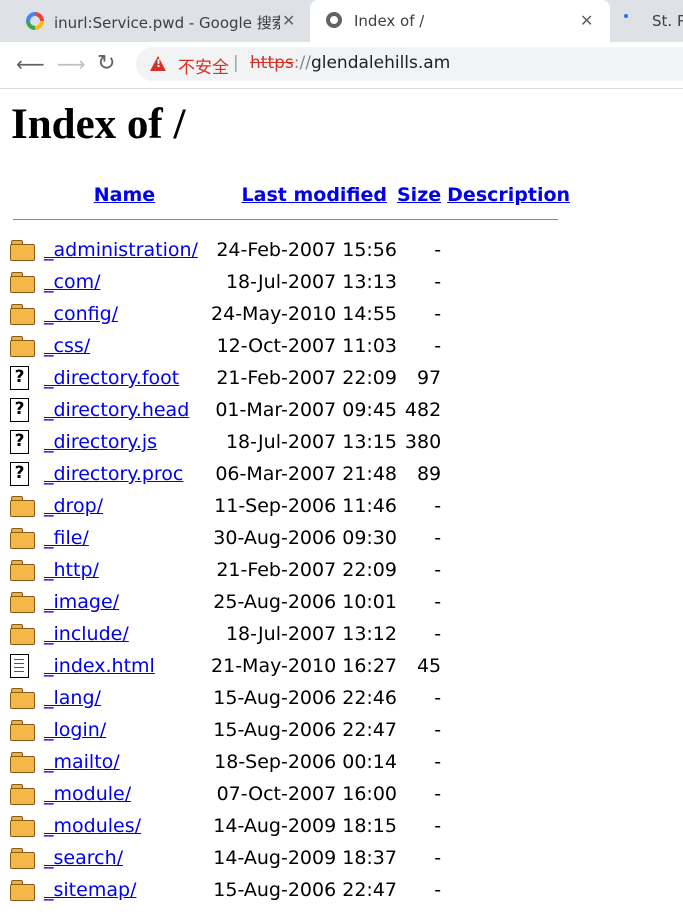 The width and height of the screenshot is (683, 915). What do you see at coordinates (305, 890) in the screenshot?
I see `last-modified-cell: 15-Aug-2006 22:47` at bounding box center [305, 890].